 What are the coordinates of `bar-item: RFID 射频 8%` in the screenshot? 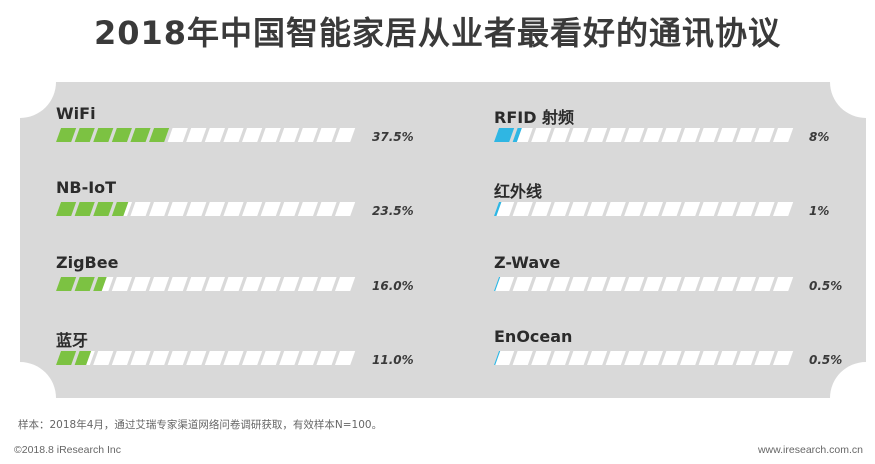 It's located at (684, 133).